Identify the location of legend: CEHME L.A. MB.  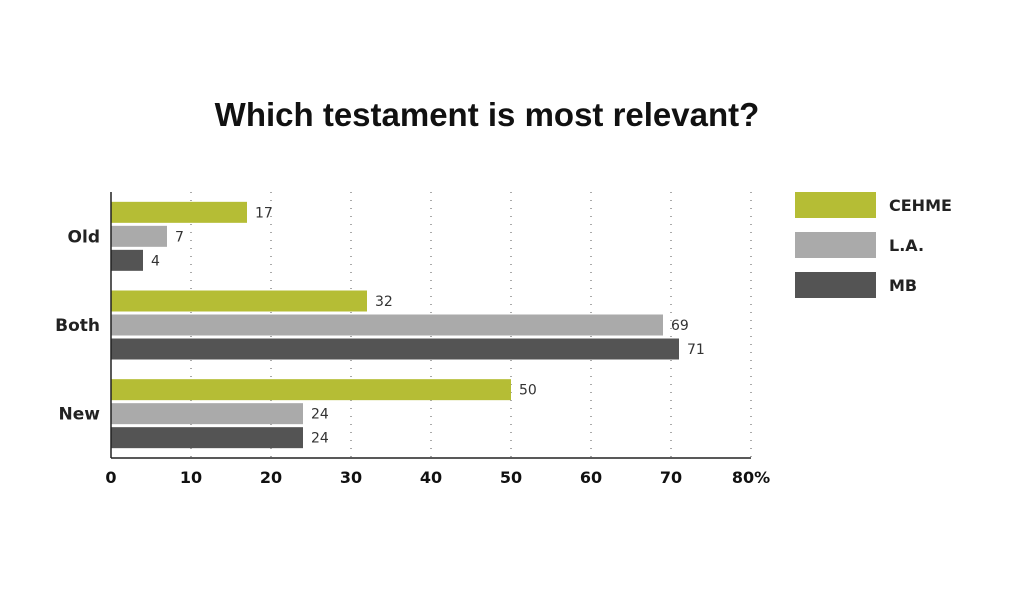
(873, 245).